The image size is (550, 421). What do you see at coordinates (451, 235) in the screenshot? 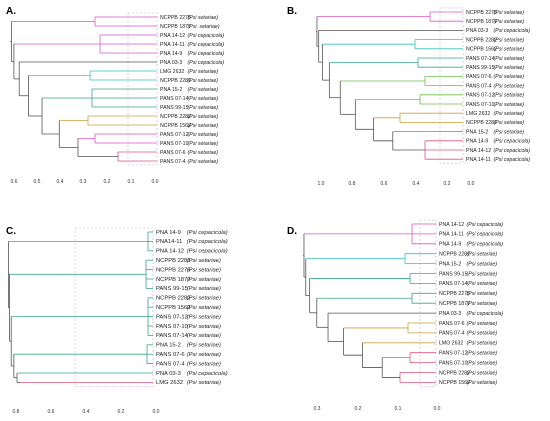
I see `panel-d-leaf-strain: PNA 14-11` at bounding box center [451, 235].